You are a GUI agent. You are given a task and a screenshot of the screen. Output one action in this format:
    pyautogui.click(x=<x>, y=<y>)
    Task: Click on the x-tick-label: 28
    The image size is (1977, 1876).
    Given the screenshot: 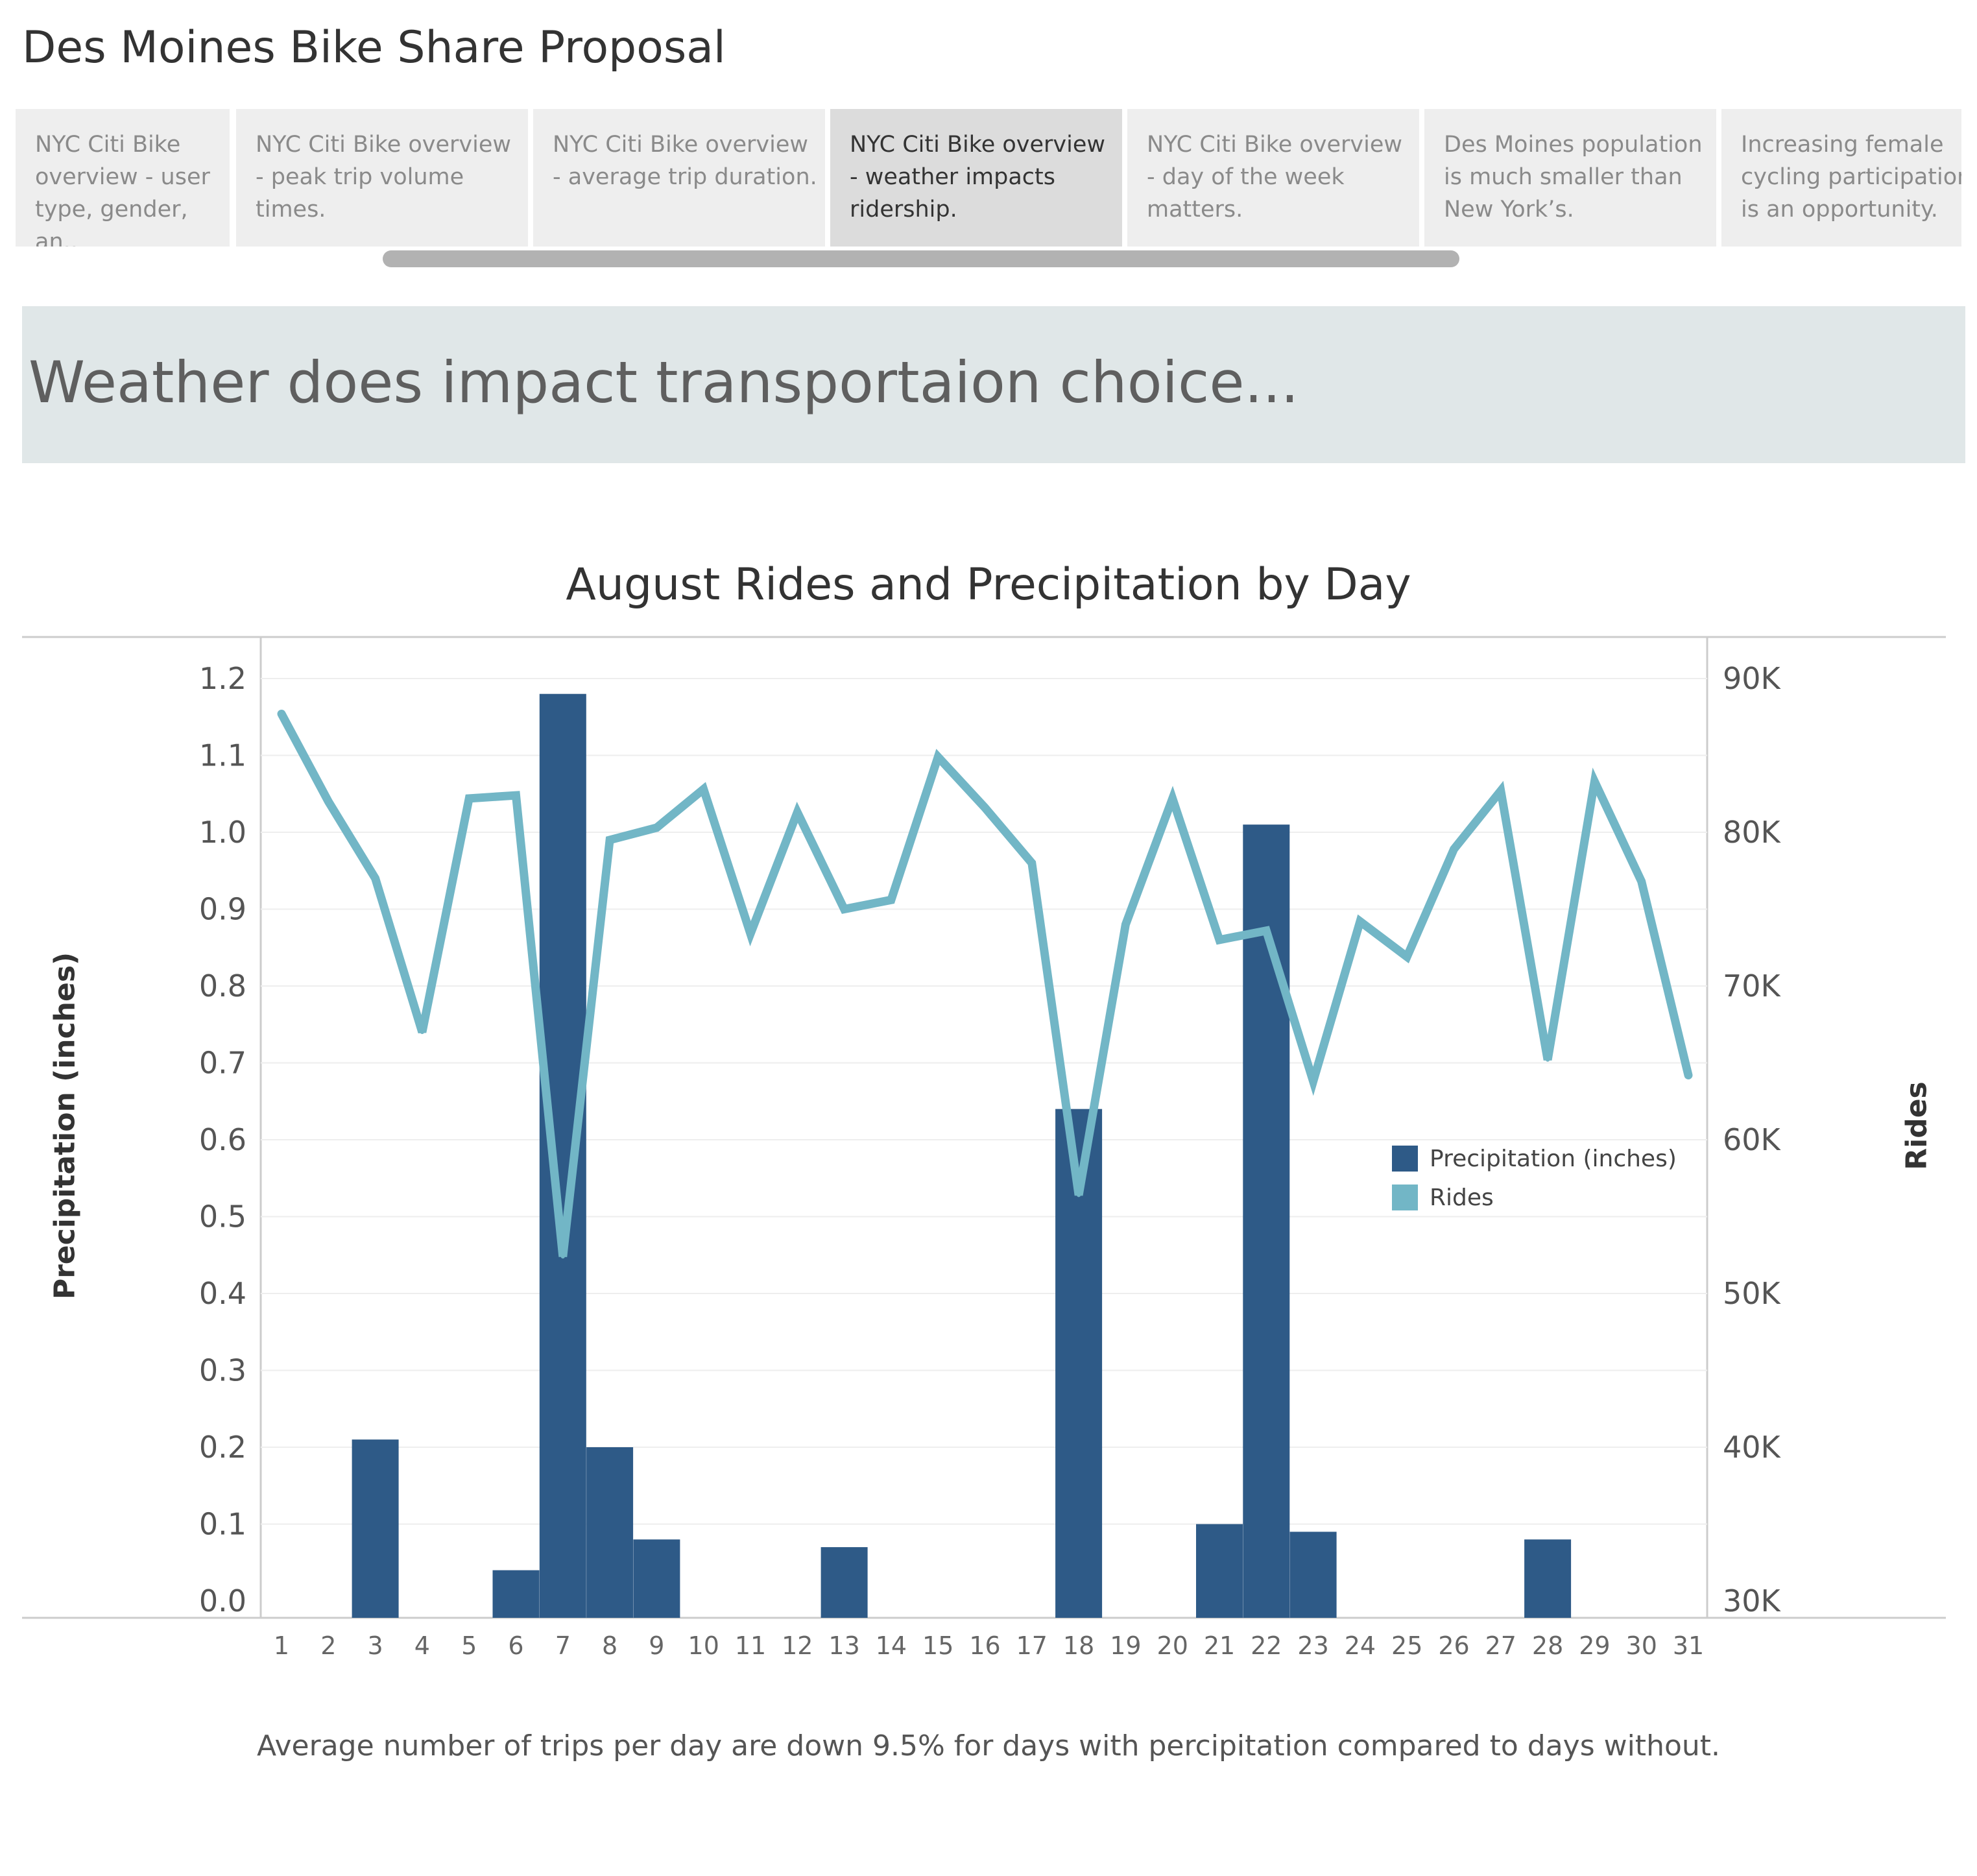 What is the action you would take?
    pyautogui.click(x=1547, y=1646)
    